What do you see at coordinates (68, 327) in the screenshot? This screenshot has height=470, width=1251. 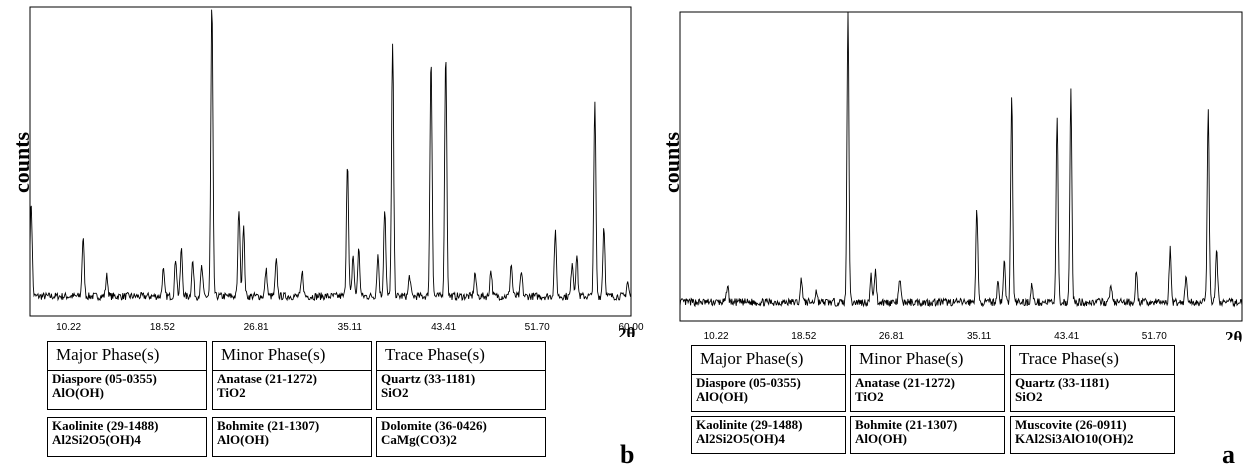 I see `x-tick-label: 10.22` at bounding box center [68, 327].